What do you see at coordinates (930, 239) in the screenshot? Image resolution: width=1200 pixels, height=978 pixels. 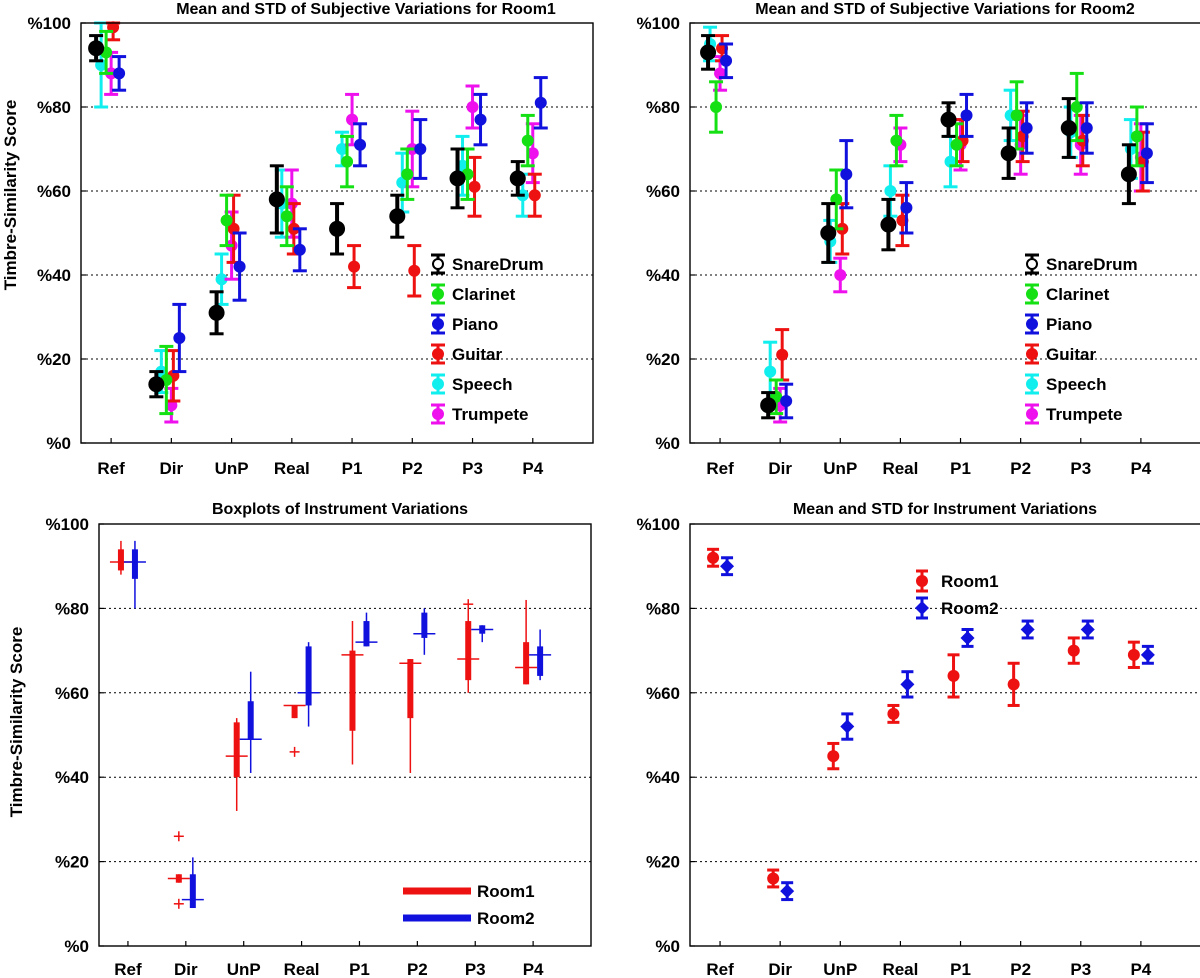 I see `series-trumpete` at bounding box center [930, 239].